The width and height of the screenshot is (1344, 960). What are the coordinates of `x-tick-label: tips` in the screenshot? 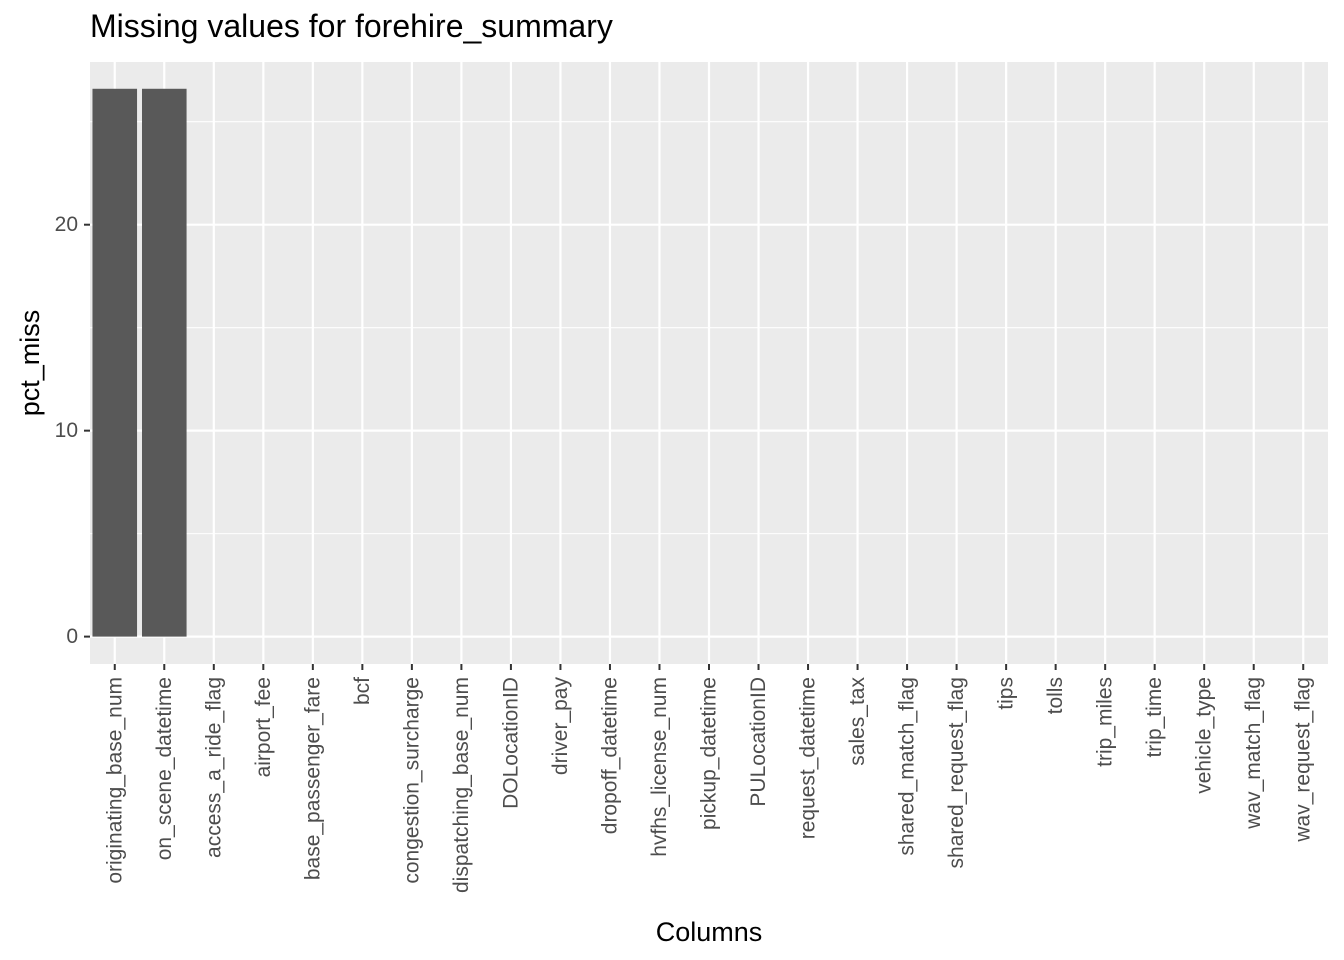 It's located at (1006, 693).